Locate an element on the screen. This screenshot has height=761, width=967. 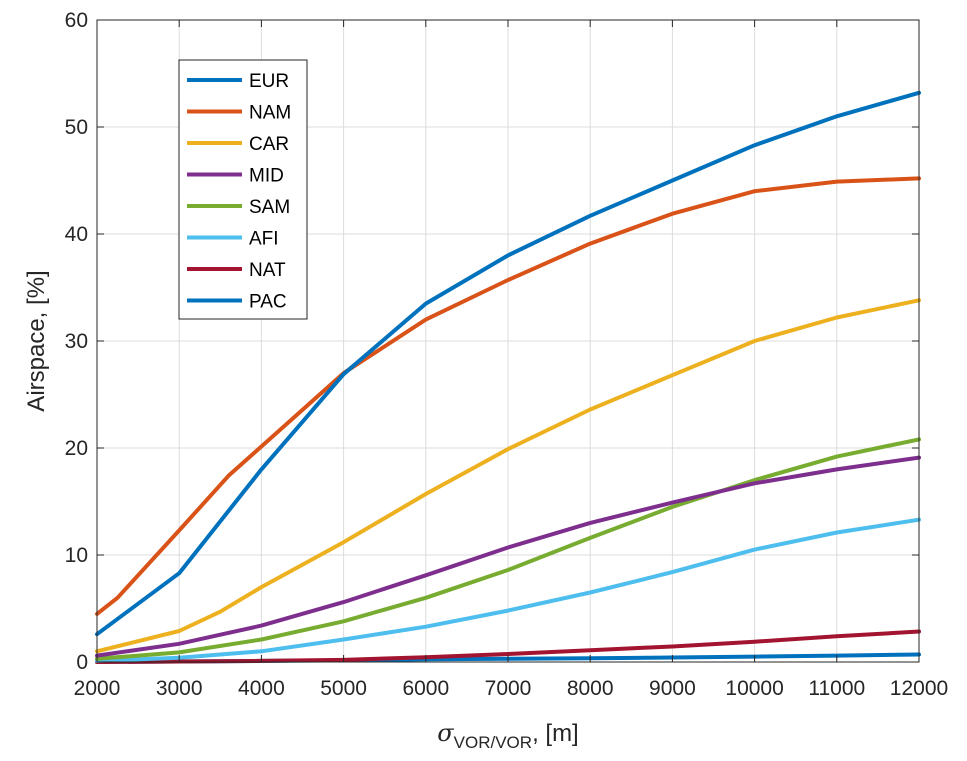
x-tick-label: 5000 is located at coordinates (343, 688).